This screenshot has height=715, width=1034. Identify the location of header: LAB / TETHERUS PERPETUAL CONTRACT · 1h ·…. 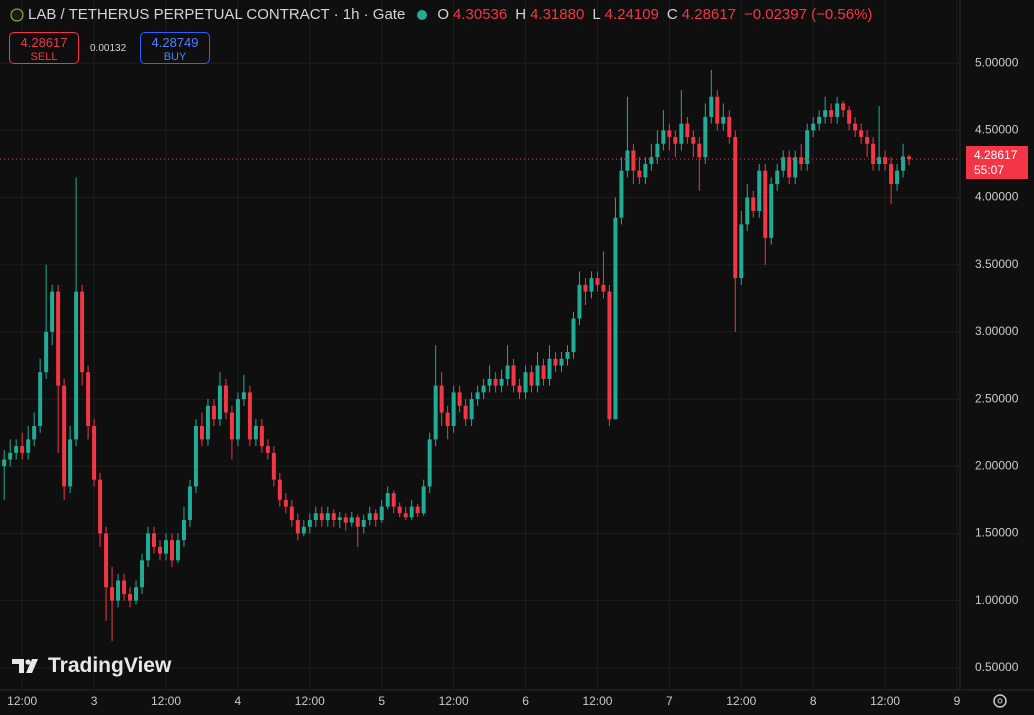
(441, 14).